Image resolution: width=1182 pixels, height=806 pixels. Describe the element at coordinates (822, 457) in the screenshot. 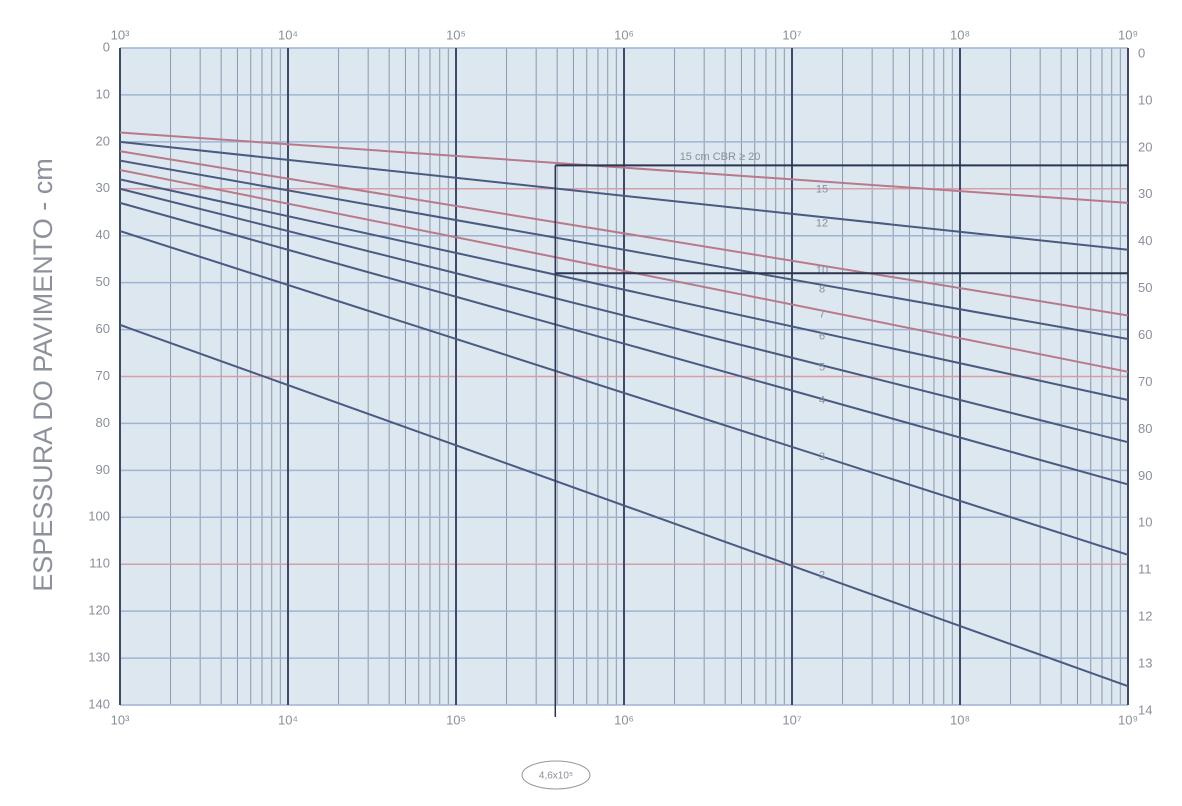

I see `series-label: 3` at that location.